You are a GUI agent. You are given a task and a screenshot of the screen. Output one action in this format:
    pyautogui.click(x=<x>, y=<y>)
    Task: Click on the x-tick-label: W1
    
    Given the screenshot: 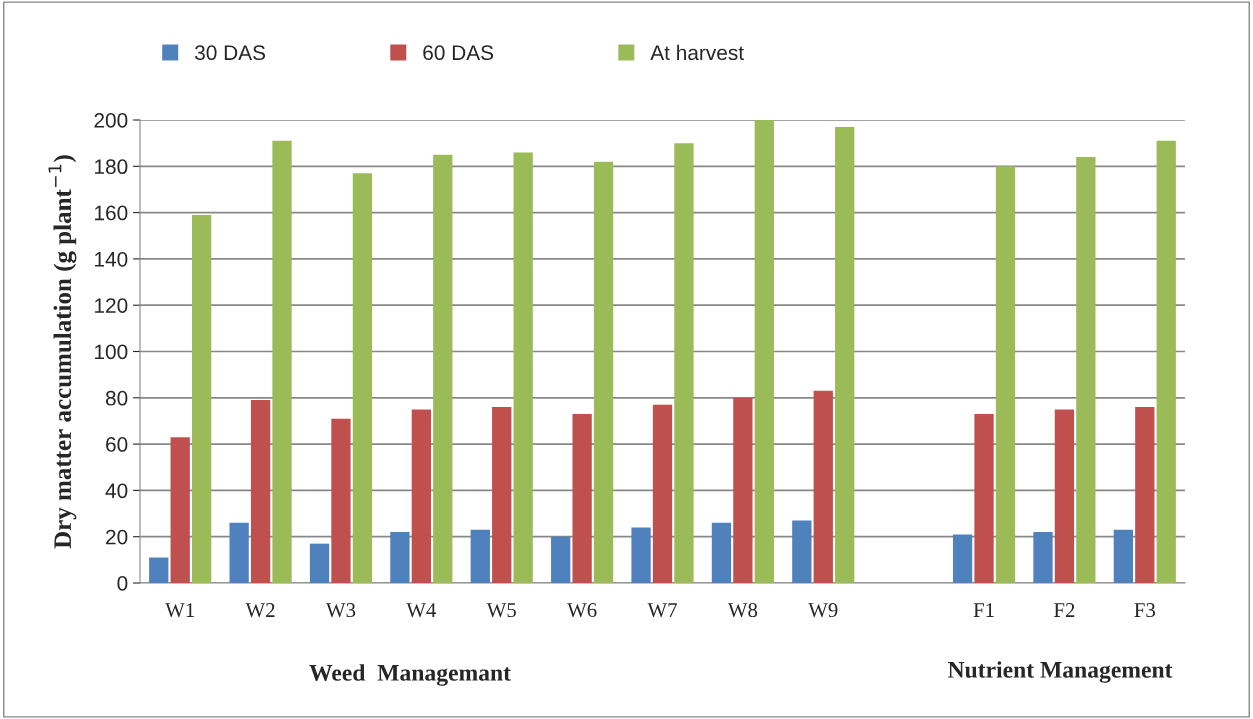 What is the action you would take?
    pyautogui.click(x=179, y=610)
    